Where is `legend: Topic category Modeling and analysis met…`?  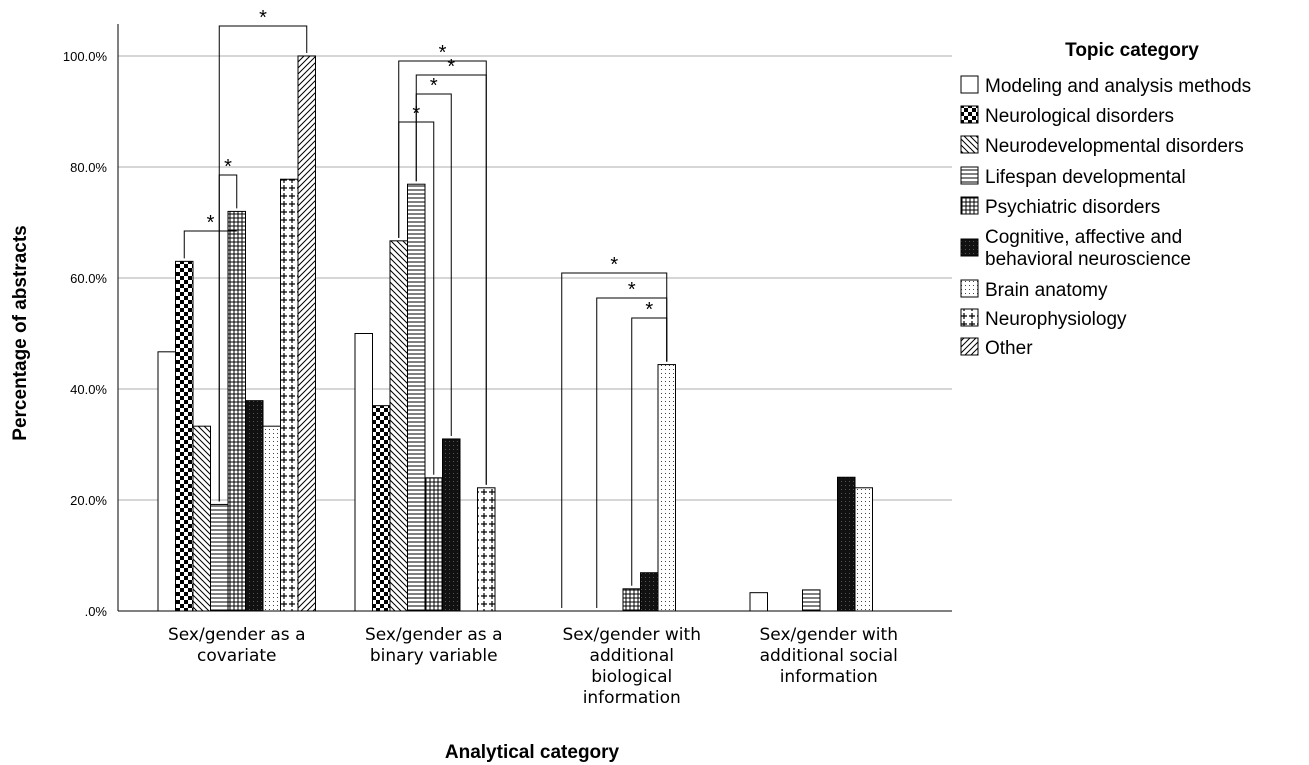
legend: Topic category Modeling and analysis met… is located at coordinates (1105, 199).